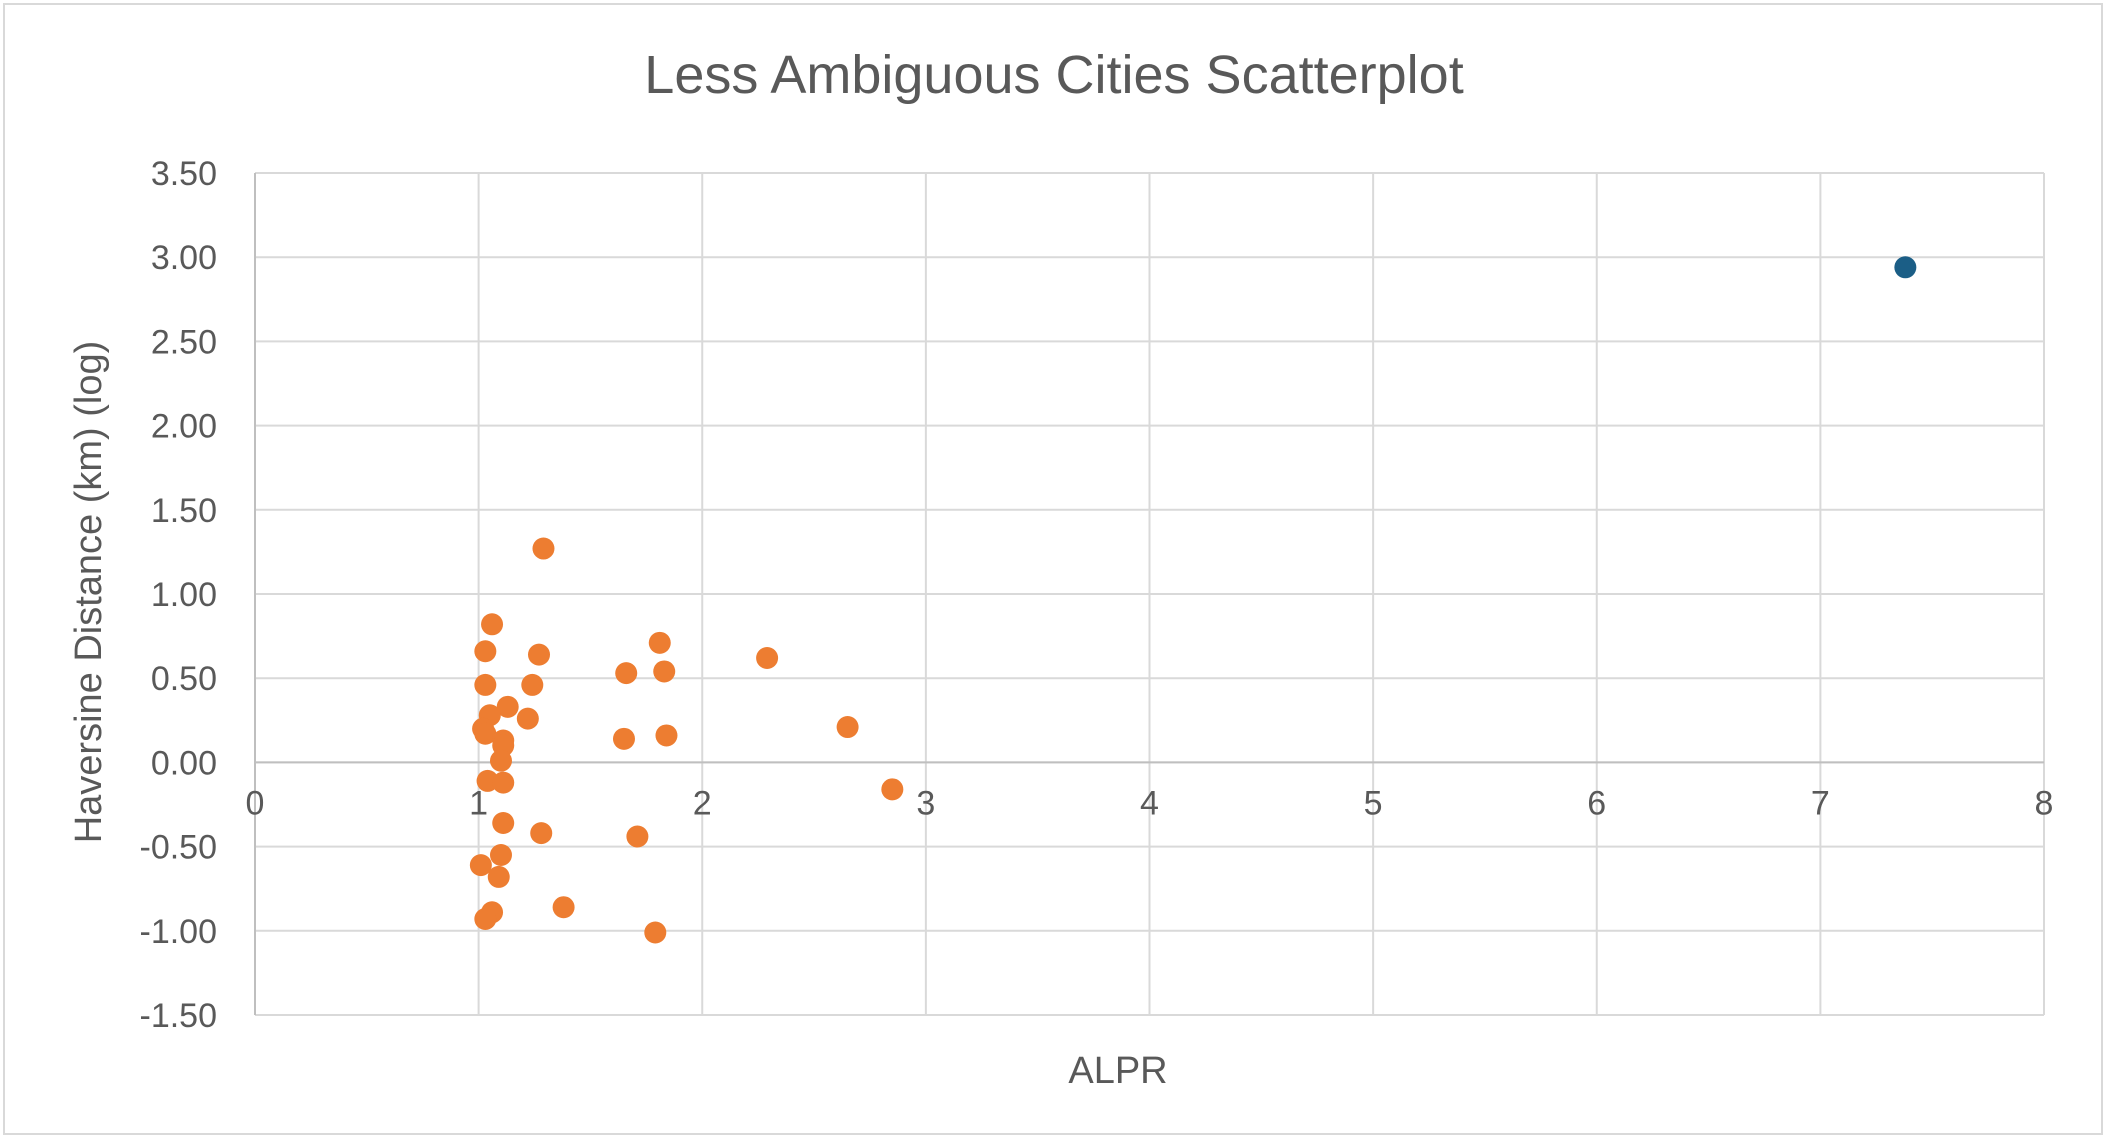 The width and height of the screenshot is (2108, 1141). What do you see at coordinates (255, 803) in the screenshot?
I see `x-tick-label: 0` at bounding box center [255, 803].